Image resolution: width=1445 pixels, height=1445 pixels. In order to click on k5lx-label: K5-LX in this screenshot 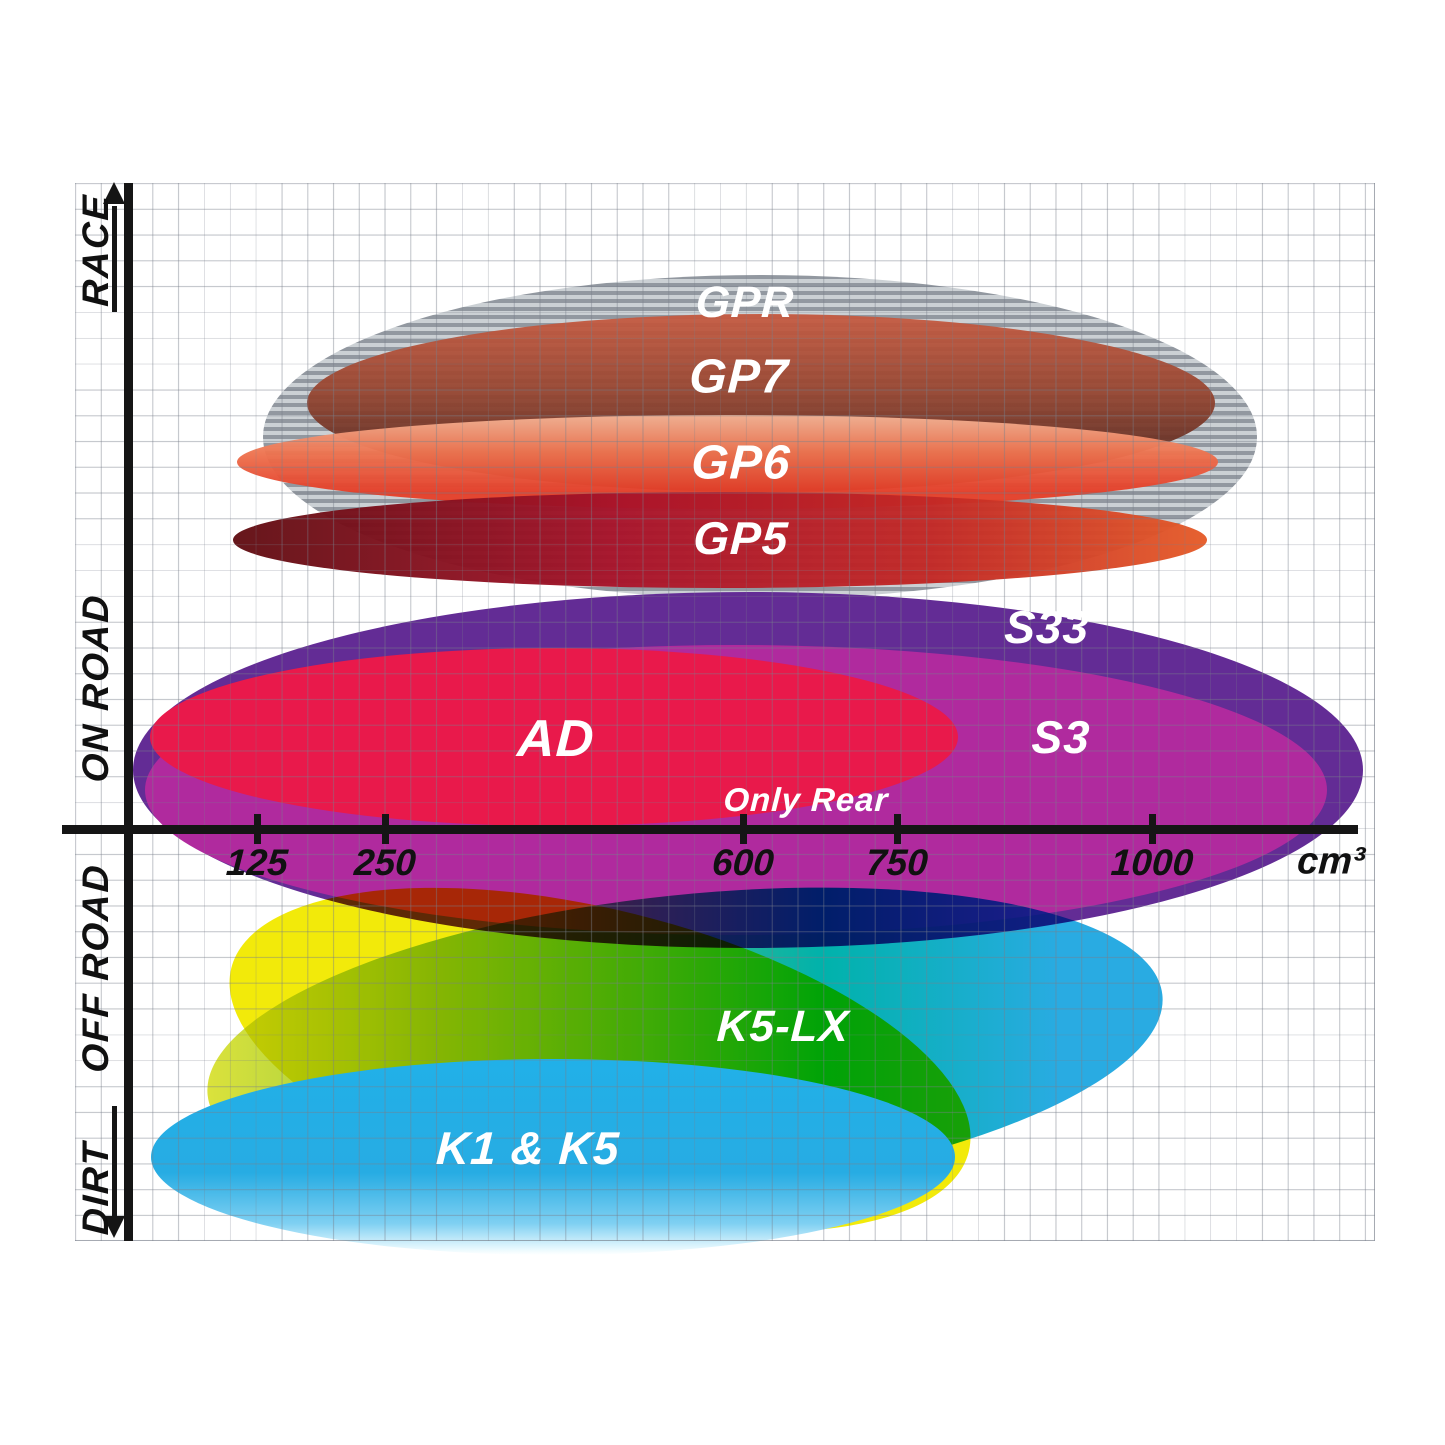, I will do `click(783, 1026)`.